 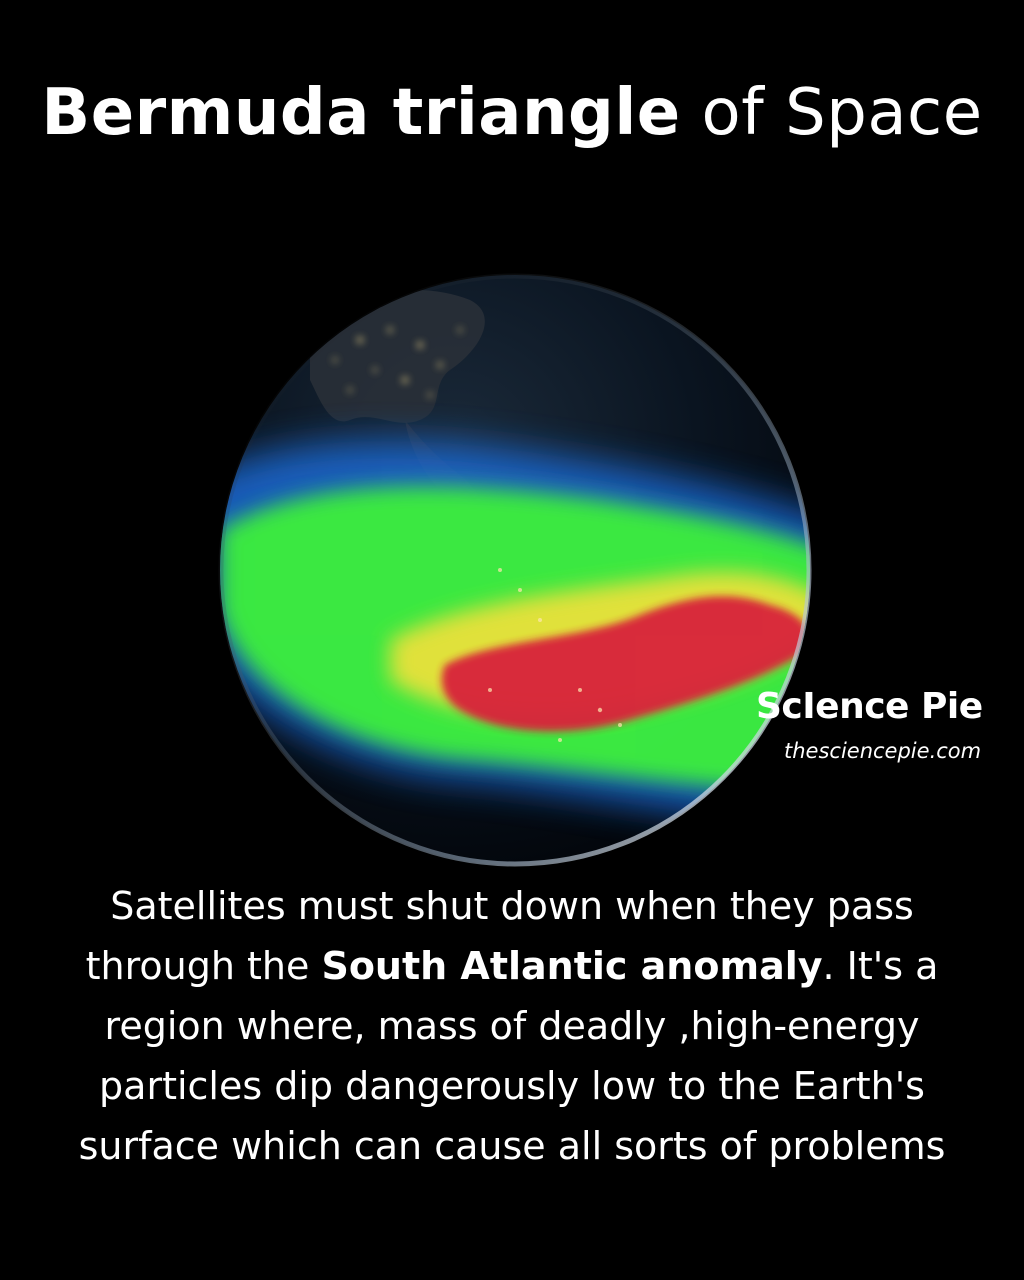 What do you see at coordinates (869, 706) in the screenshot?
I see `brand-logo-text: ScIence Pie` at bounding box center [869, 706].